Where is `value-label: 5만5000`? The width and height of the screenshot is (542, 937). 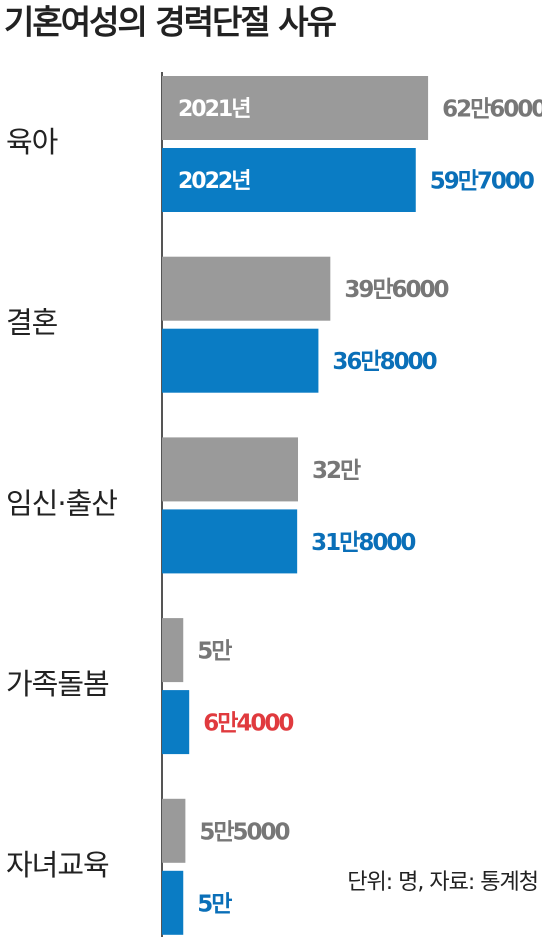
value-label: 5만5000 is located at coordinates (244, 832).